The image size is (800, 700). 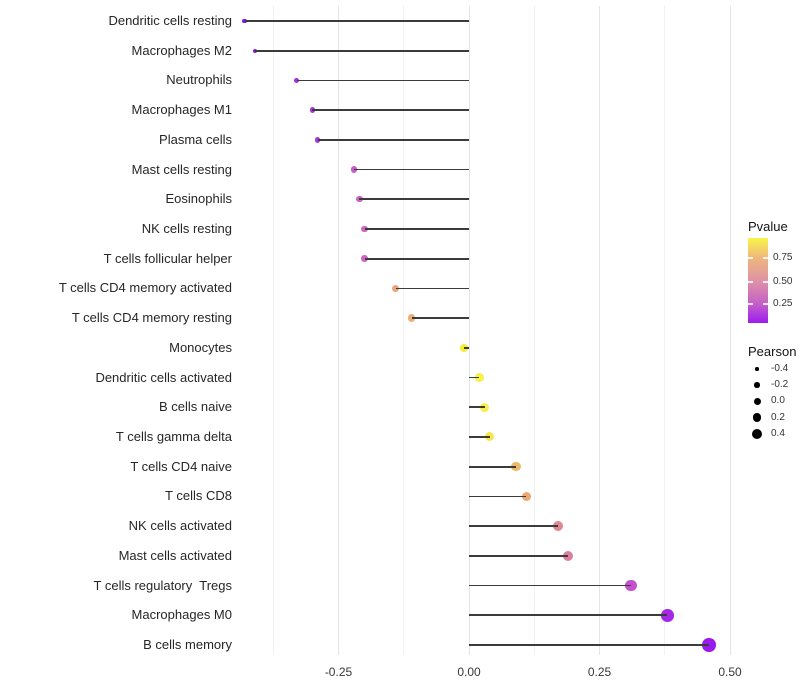 I want to click on x-tick-label: 0.25, so click(x=599, y=672).